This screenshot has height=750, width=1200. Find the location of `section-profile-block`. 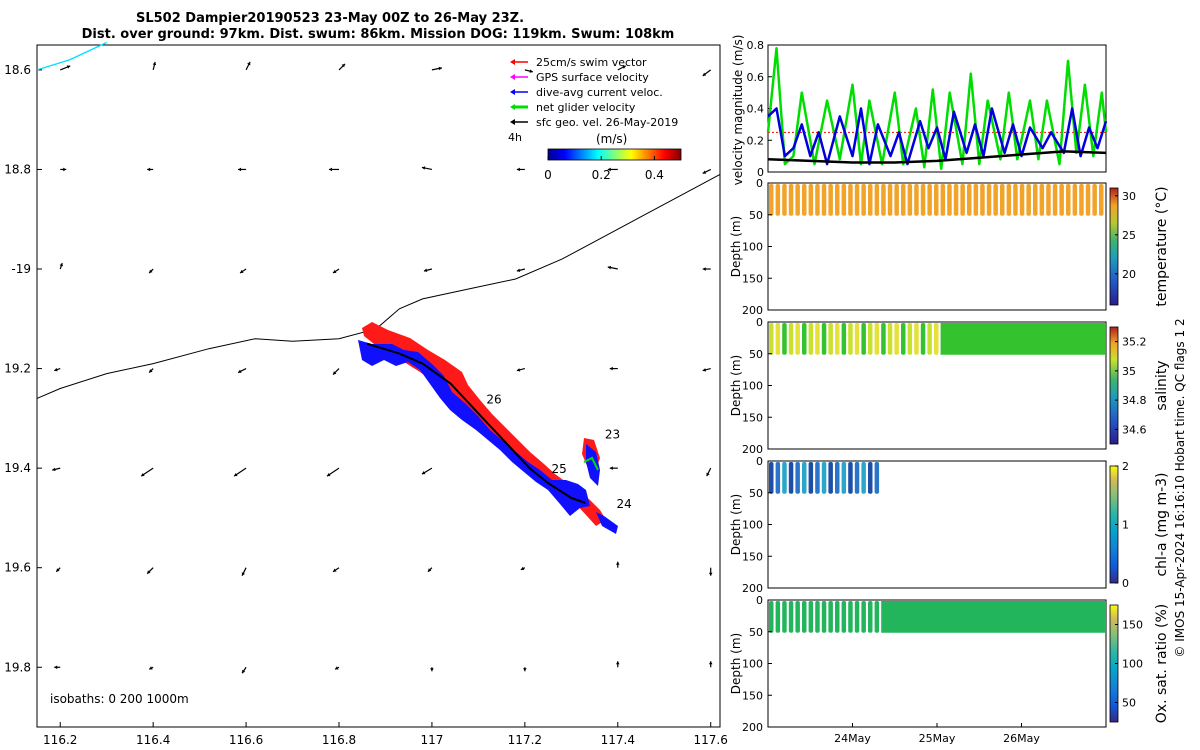

section-profile-block is located at coordinates (993, 617).